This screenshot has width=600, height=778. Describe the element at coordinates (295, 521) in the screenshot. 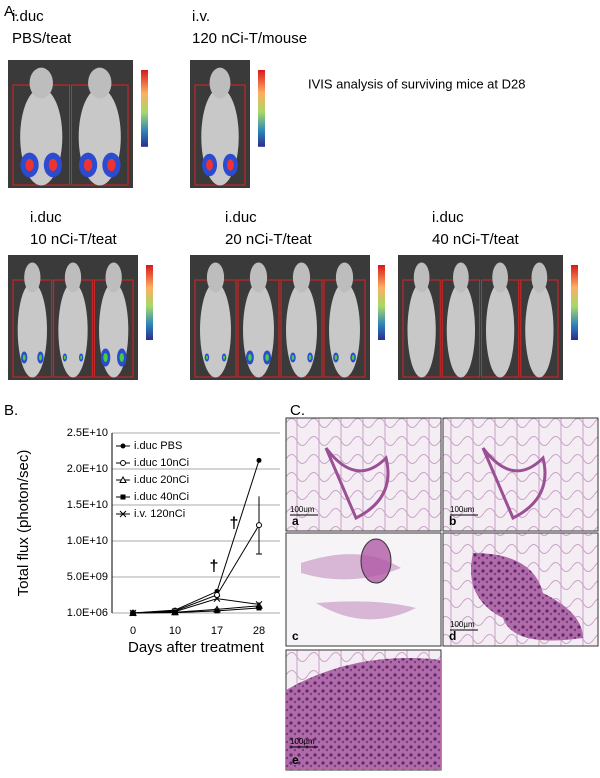

I see `subpanel-label: a` at that location.